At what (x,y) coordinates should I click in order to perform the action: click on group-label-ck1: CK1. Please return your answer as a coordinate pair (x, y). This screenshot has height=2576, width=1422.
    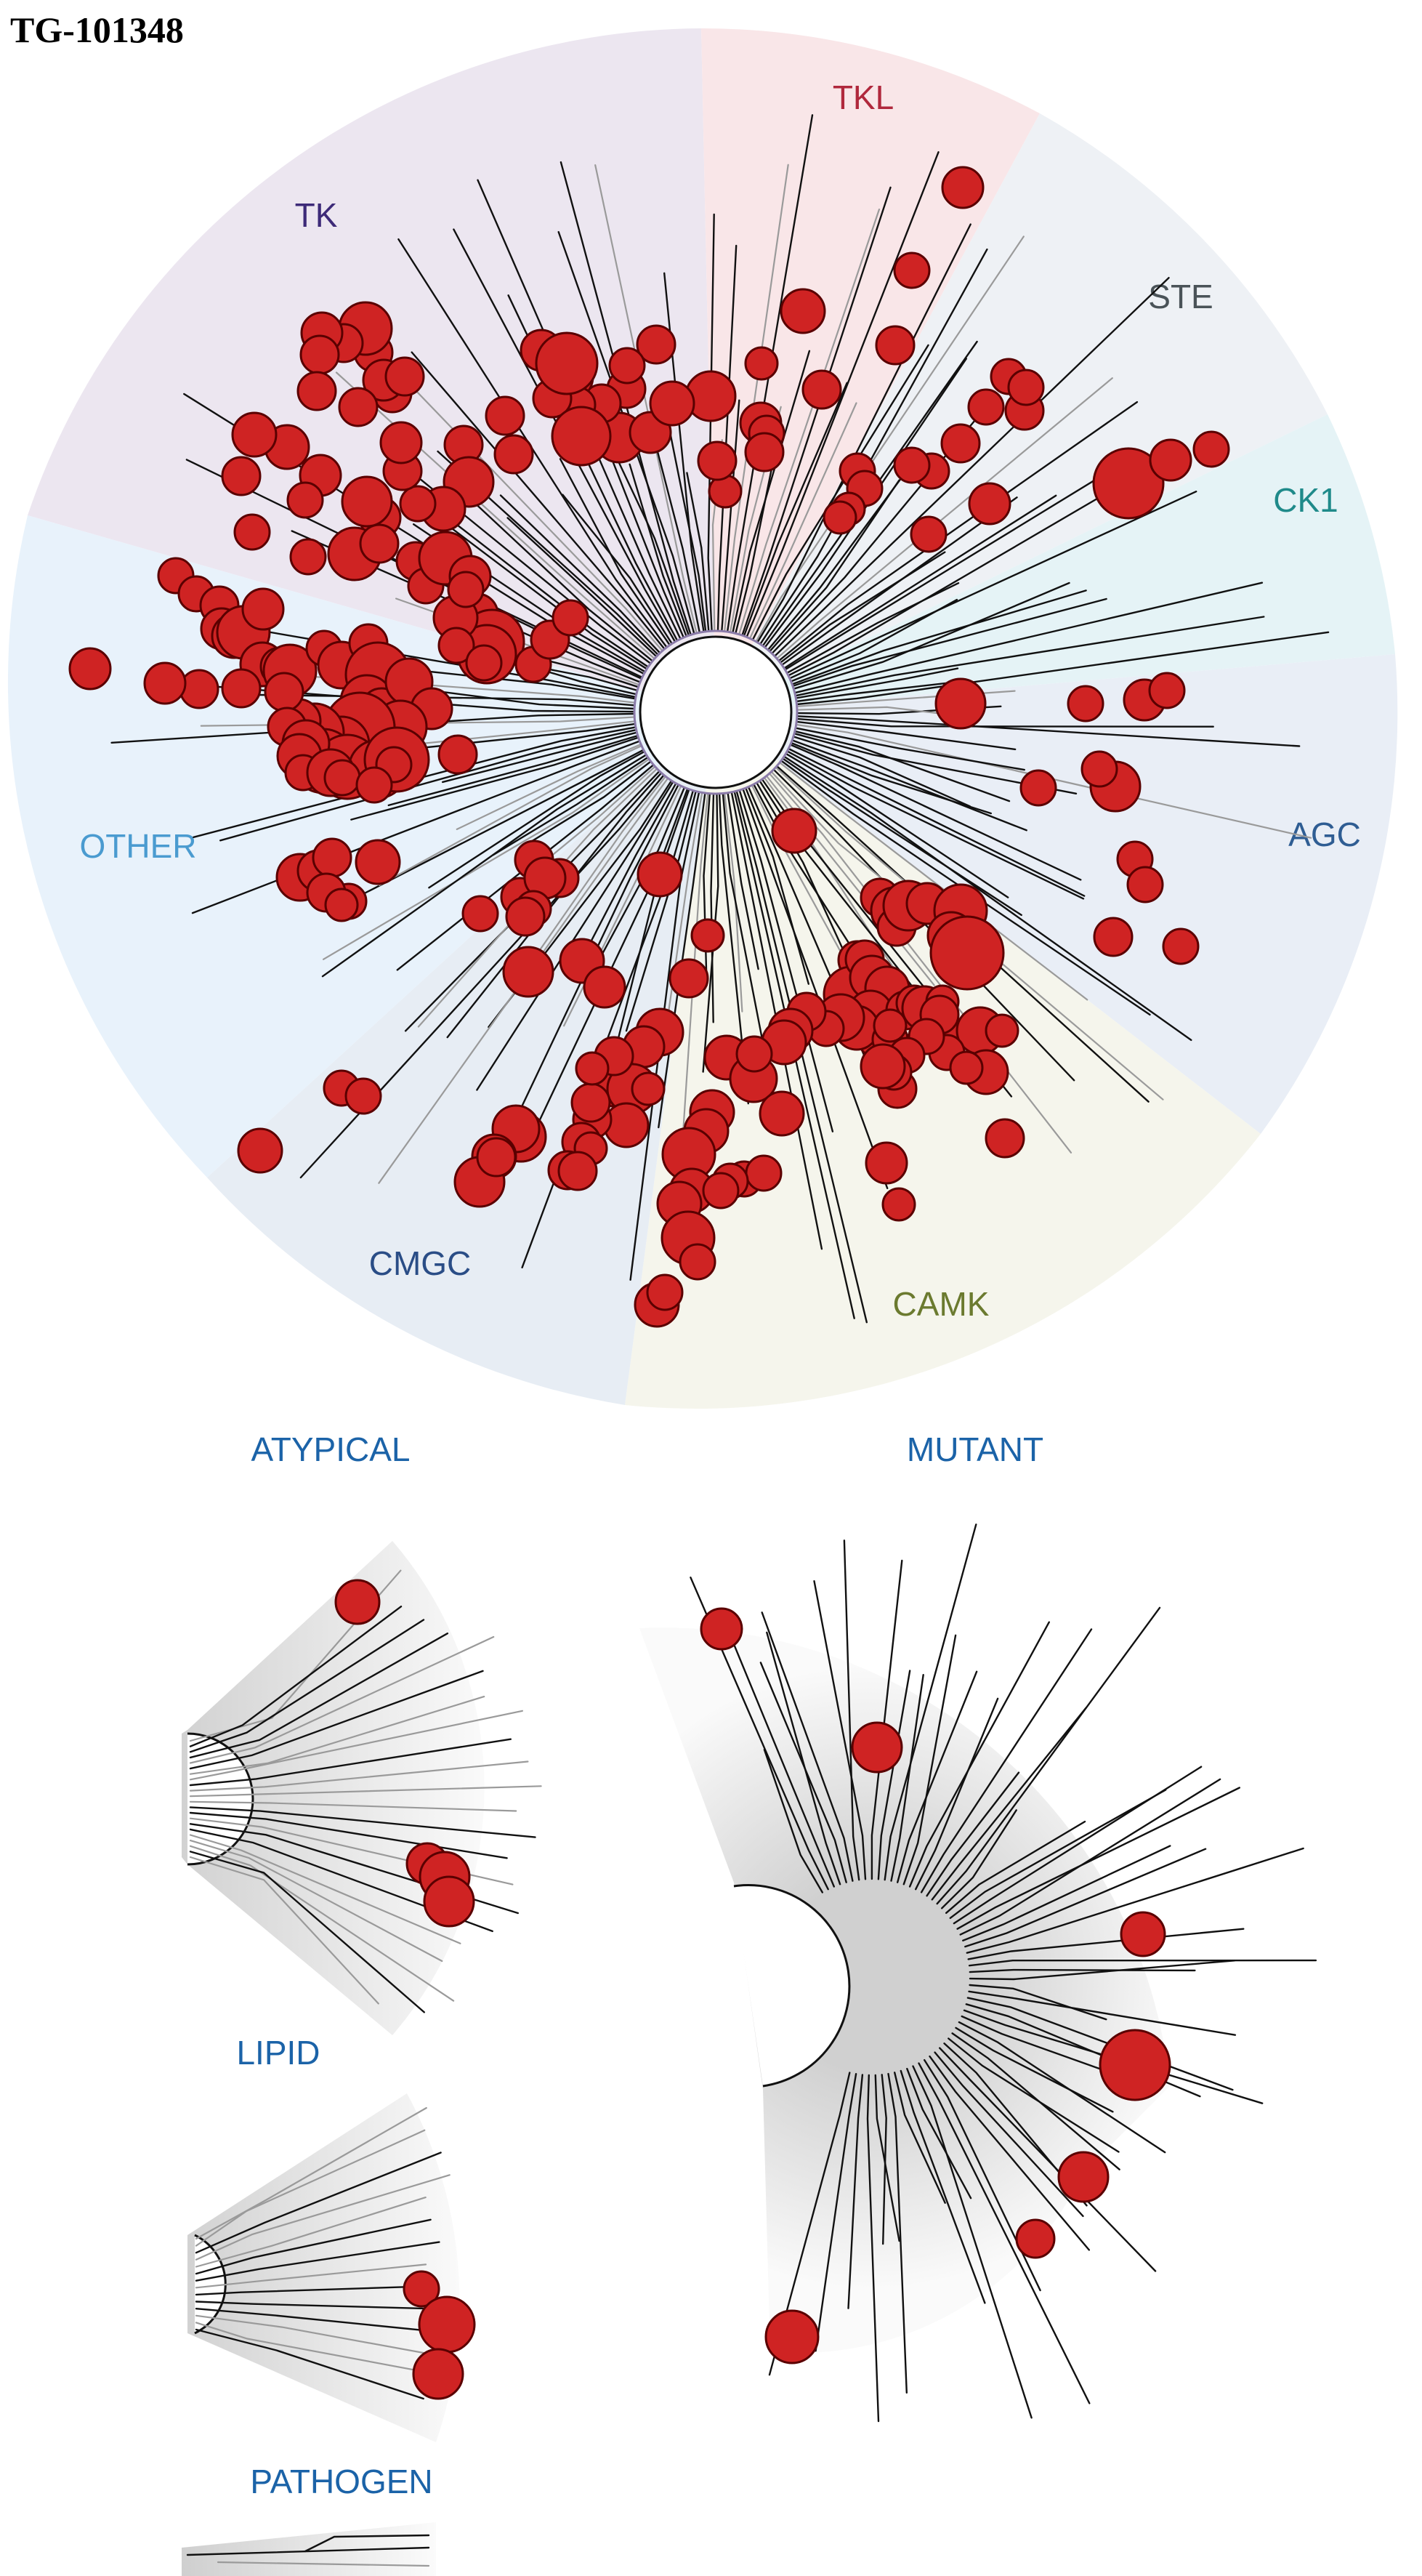
    Looking at the image, I should click on (1306, 500).